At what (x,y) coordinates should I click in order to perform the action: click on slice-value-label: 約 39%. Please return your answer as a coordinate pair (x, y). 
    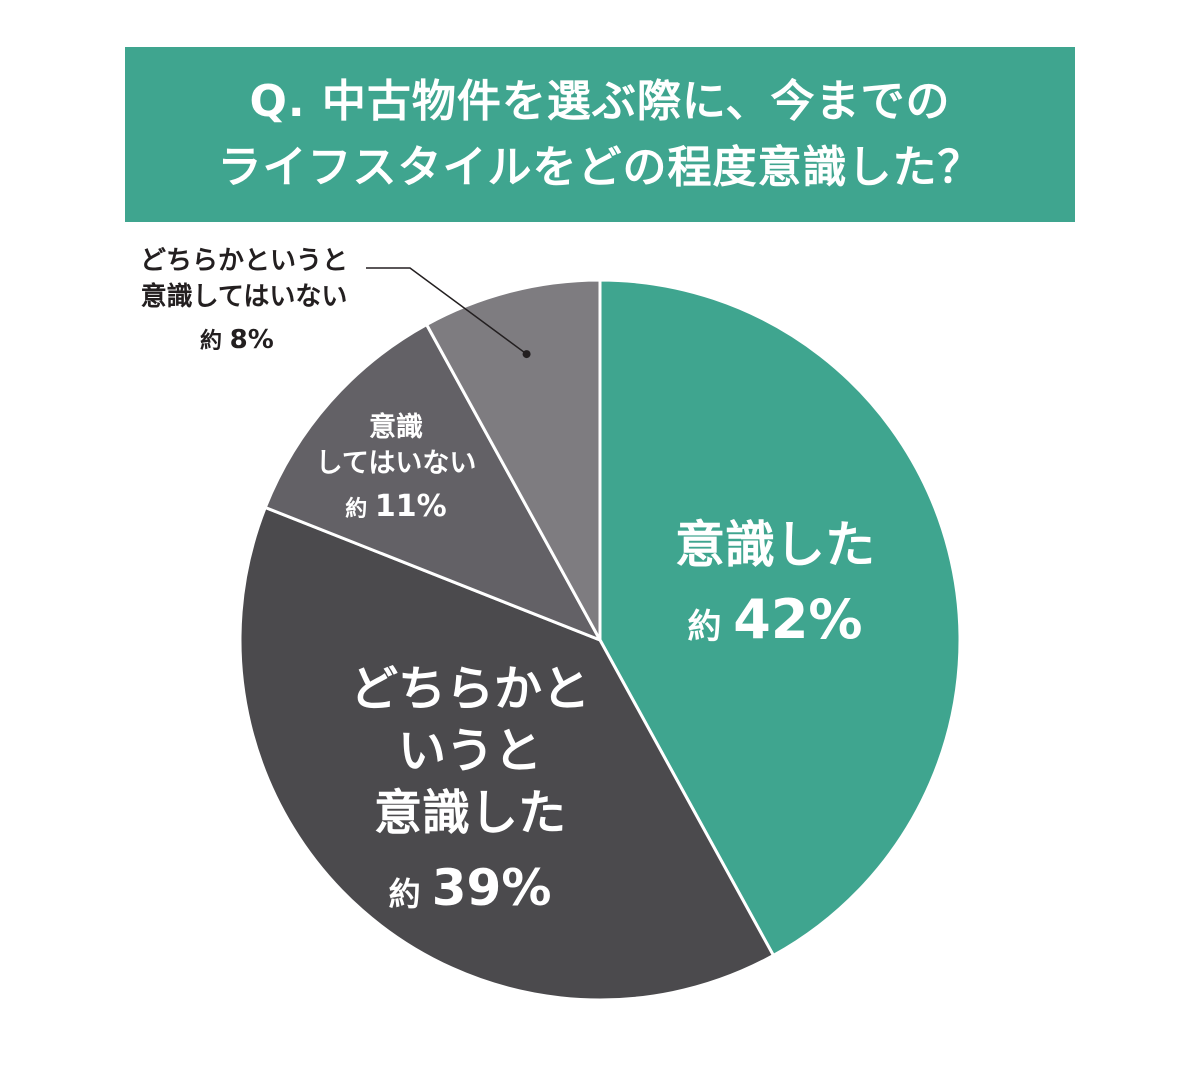
    Looking at the image, I should click on (470, 888).